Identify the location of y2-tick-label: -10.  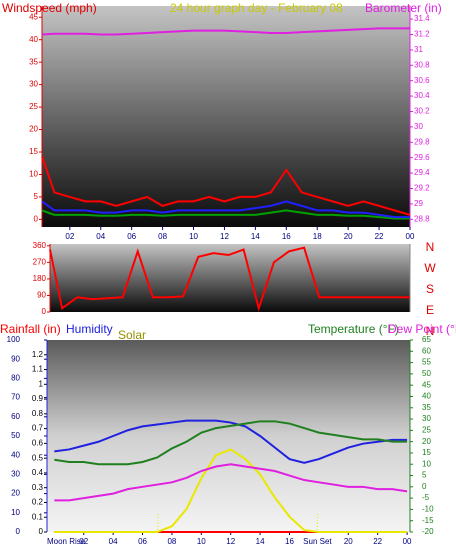
(428, 509).